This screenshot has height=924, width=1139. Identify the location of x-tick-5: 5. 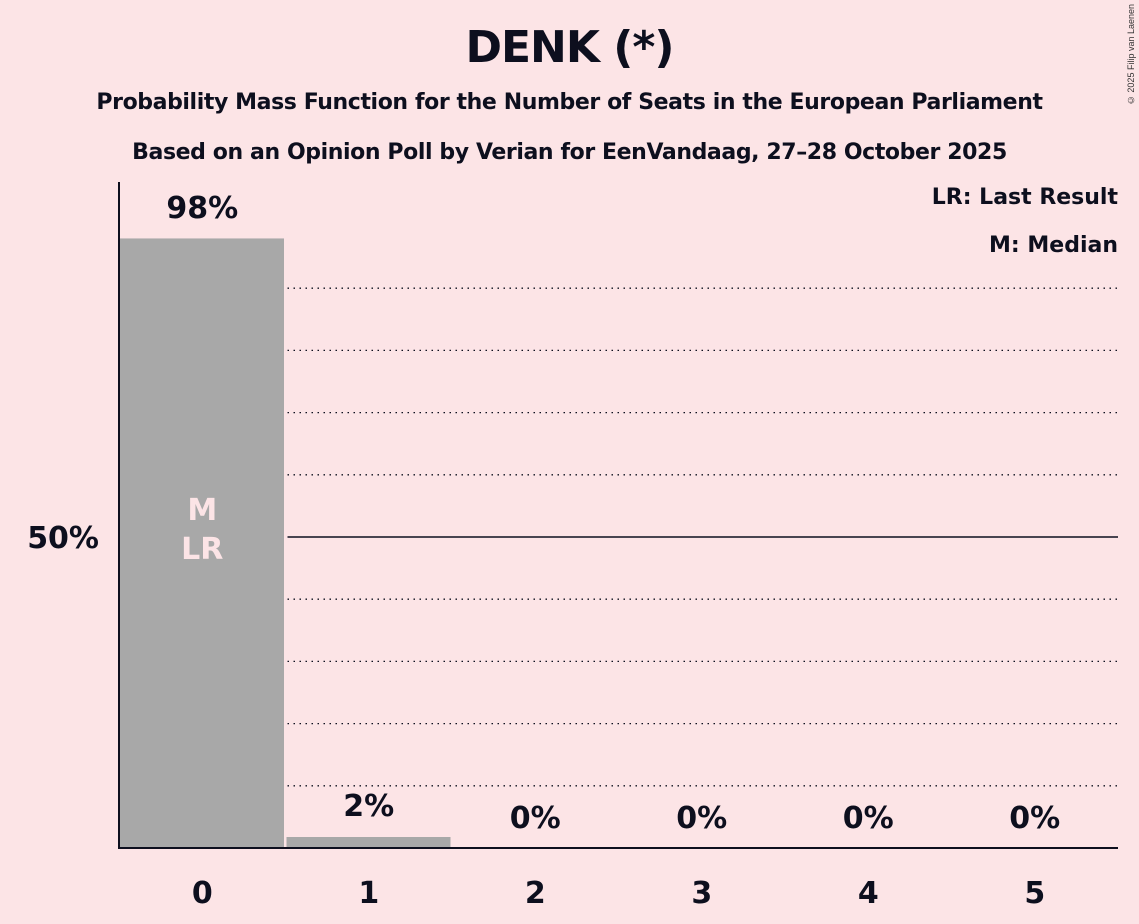
(1034, 893).